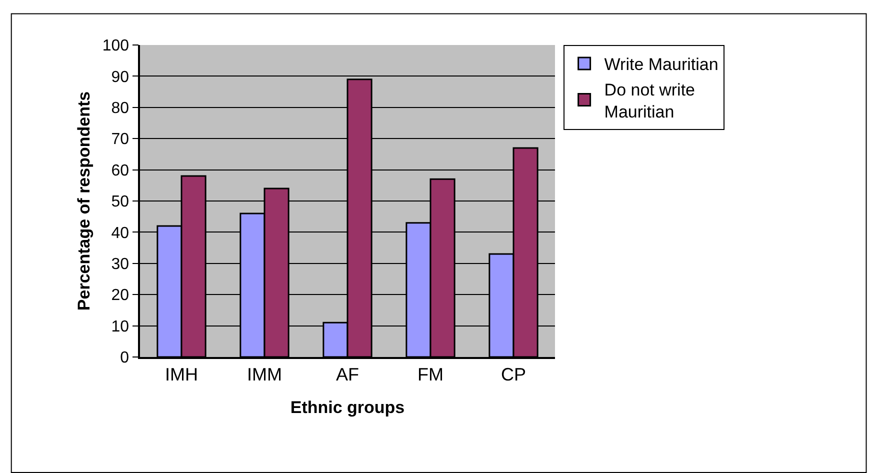 The width and height of the screenshot is (878, 473). I want to click on y-tick-label: 30, so click(120, 264).